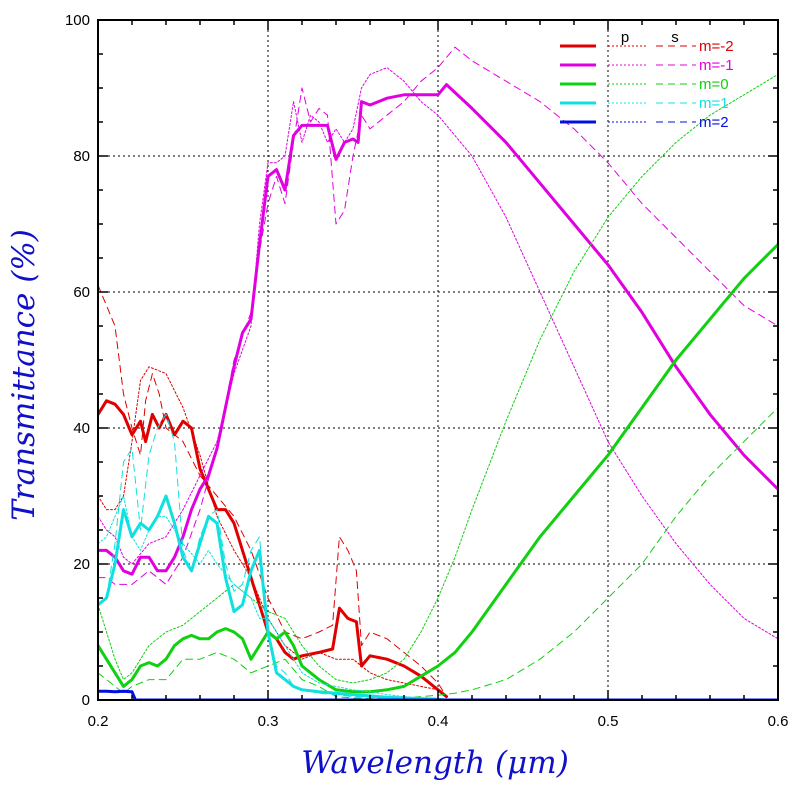 The width and height of the screenshot is (797, 797). I want to click on legend-label-m-1: m=-1, so click(716, 65).